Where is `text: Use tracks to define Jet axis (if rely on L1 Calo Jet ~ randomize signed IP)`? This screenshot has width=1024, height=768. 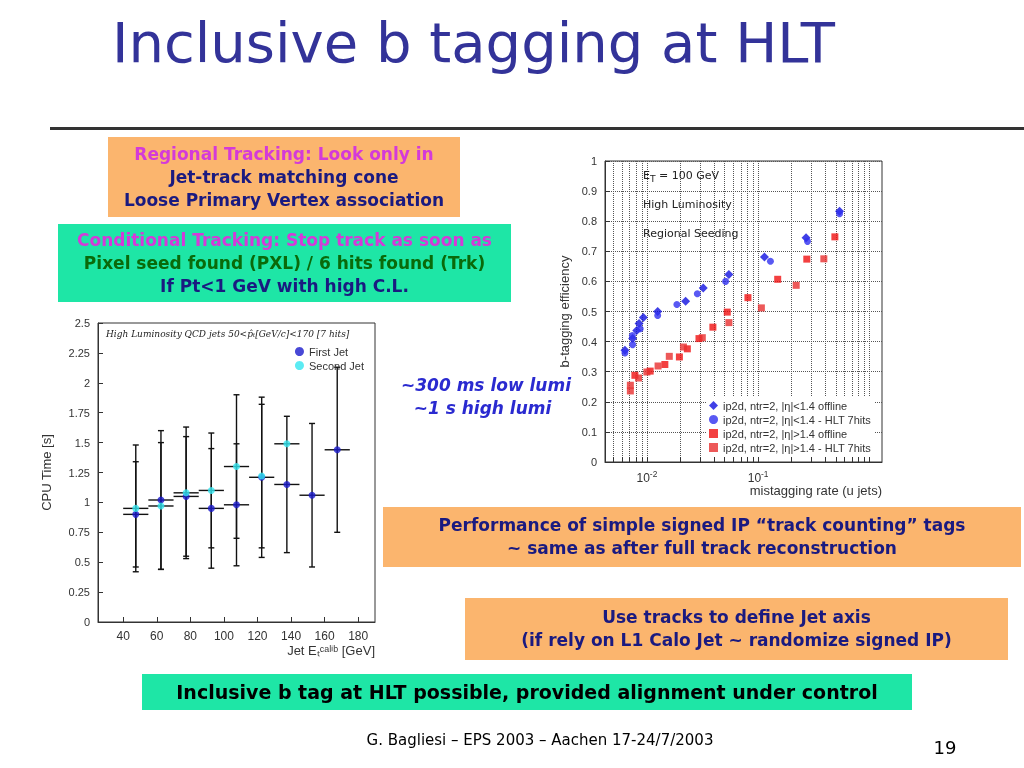
text: Use tracks to define Jet axis (if rely on L1 Calo Jet ~ randomize signed IP) is located at coordinates (736, 629).